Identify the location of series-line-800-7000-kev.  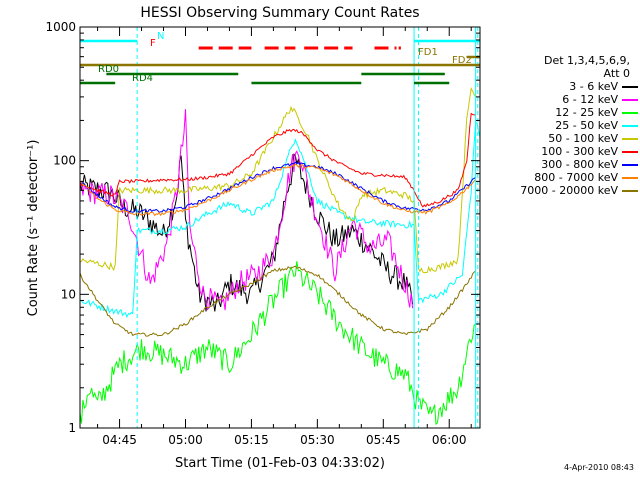
(277, 190).